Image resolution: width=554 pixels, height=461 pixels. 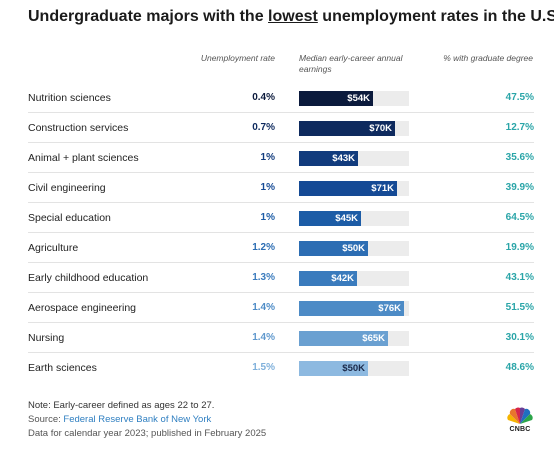 I want to click on major-name: Construction services, so click(x=78, y=128).